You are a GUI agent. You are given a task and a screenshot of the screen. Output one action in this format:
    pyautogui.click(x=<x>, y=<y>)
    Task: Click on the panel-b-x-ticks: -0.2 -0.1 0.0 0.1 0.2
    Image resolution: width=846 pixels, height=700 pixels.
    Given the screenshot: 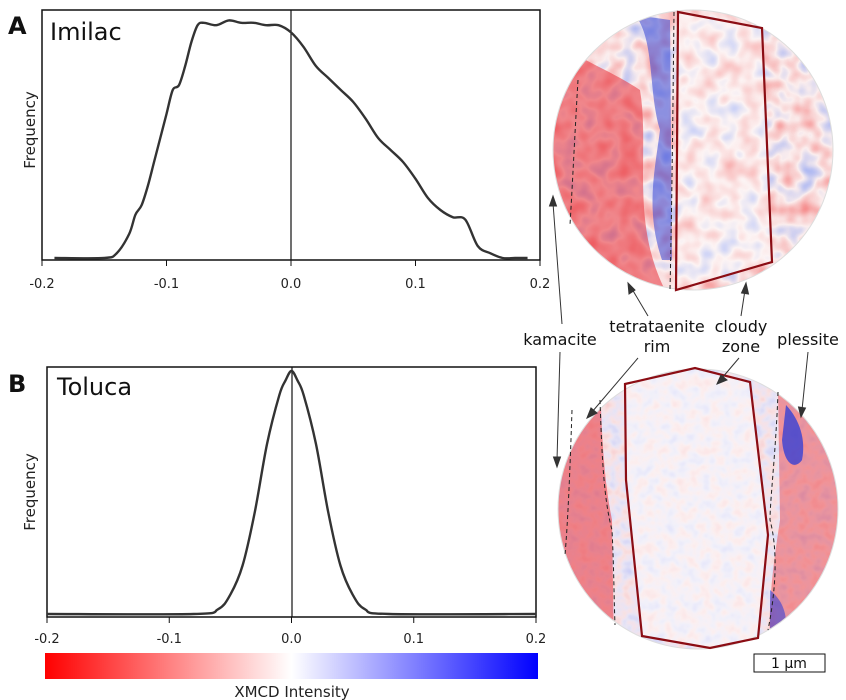 What is the action you would take?
    pyautogui.click(x=290, y=632)
    